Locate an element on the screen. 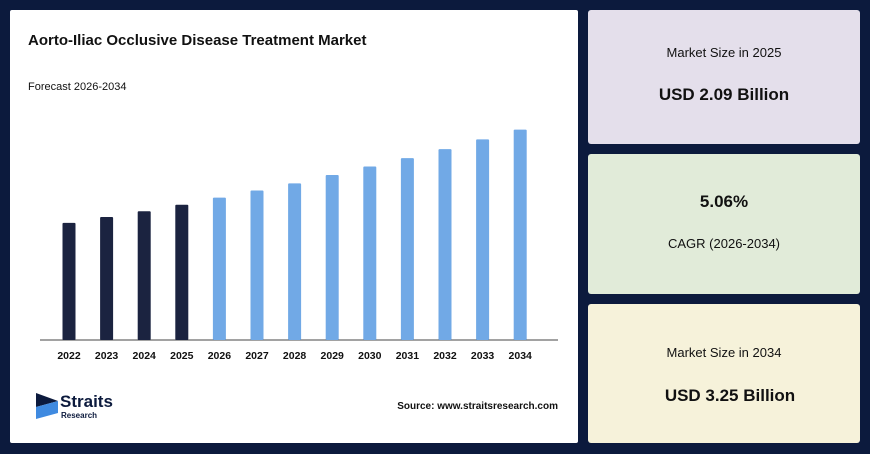 Image resolution: width=870 pixels, height=454 pixels. logo-name: Straits is located at coordinates (86, 401).